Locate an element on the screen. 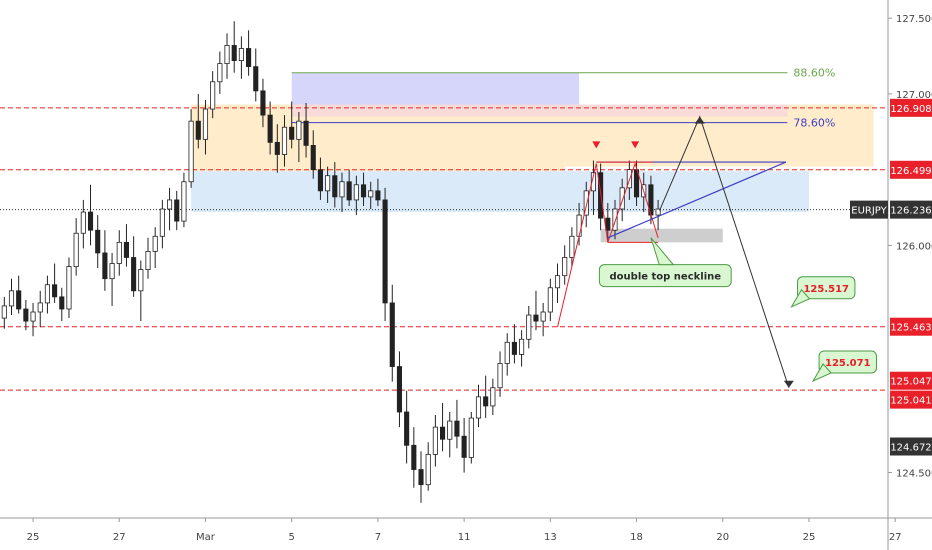 The width and height of the screenshot is (932, 550). x-tick-label: 18 is located at coordinates (636, 537).